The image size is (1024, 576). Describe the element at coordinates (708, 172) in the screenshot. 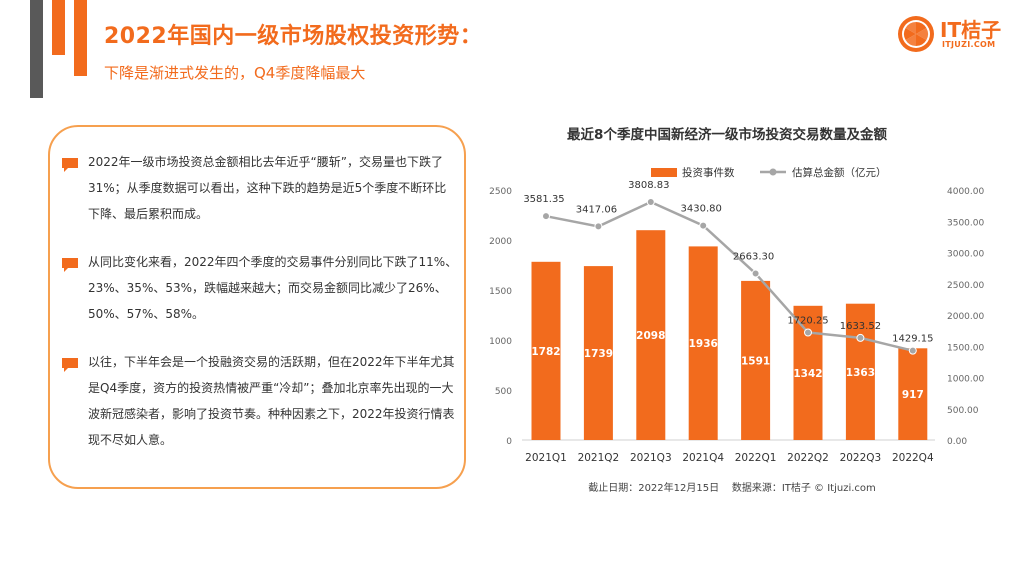

I see `legend-label-bar: 投资事件数` at that location.